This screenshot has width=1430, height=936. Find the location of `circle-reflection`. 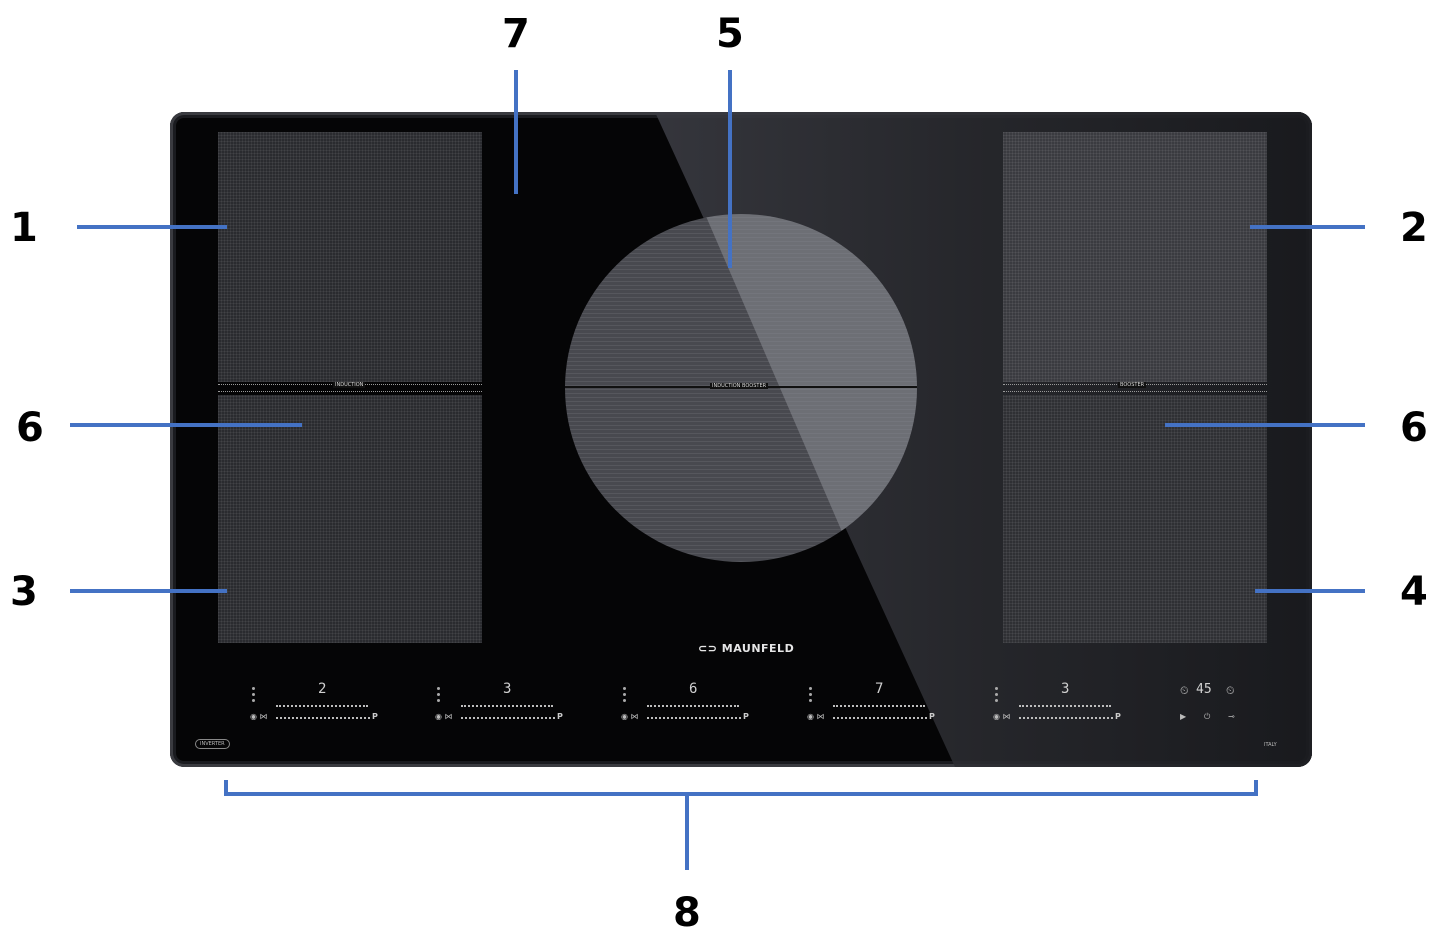

circle-reflection is located at coordinates (811, 388).